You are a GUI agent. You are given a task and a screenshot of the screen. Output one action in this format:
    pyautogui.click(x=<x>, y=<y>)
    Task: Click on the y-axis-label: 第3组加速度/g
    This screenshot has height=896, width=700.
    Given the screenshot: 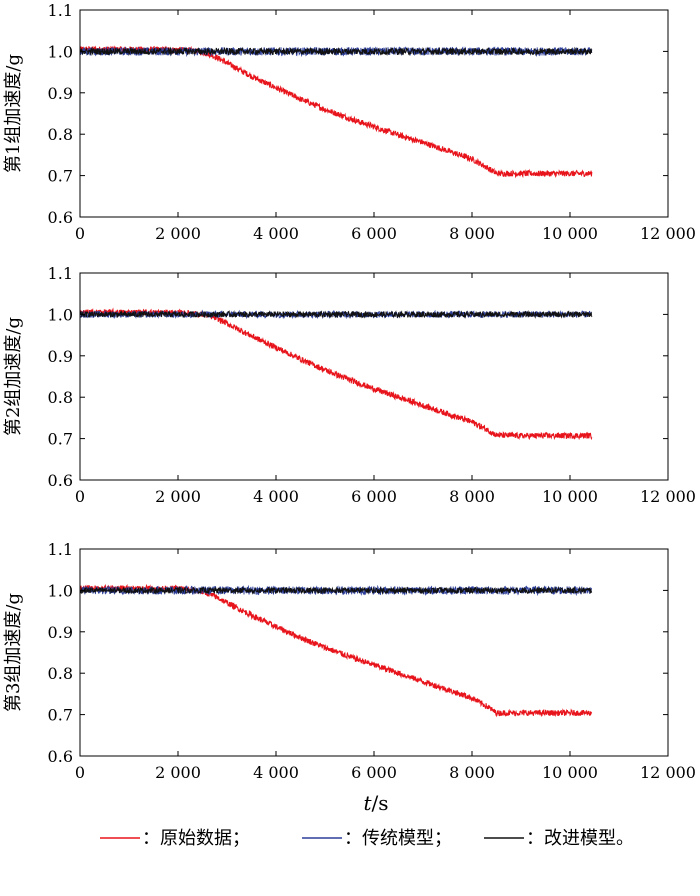 What is the action you would take?
    pyautogui.click(x=13, y=652)
    